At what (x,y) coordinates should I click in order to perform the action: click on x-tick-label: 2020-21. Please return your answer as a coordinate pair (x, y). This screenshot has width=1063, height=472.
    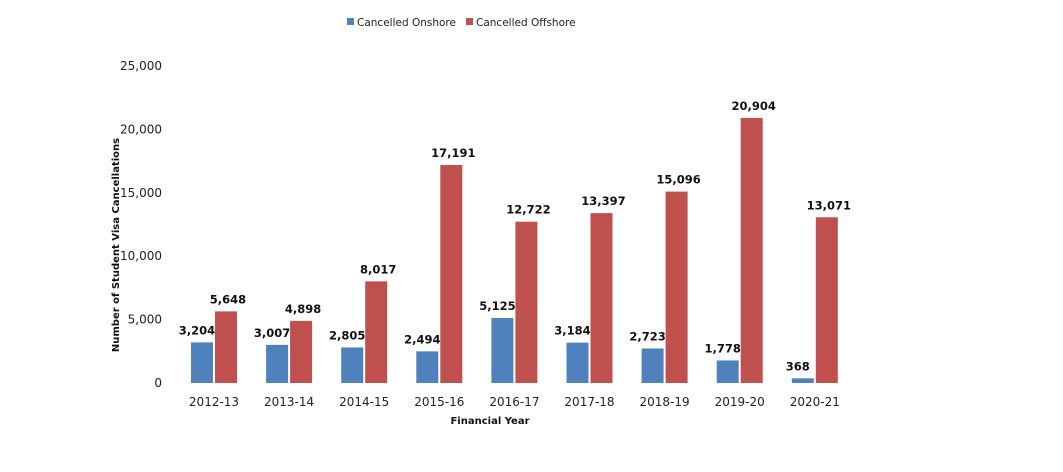
    Looking at the image, I should click on (815, 402).